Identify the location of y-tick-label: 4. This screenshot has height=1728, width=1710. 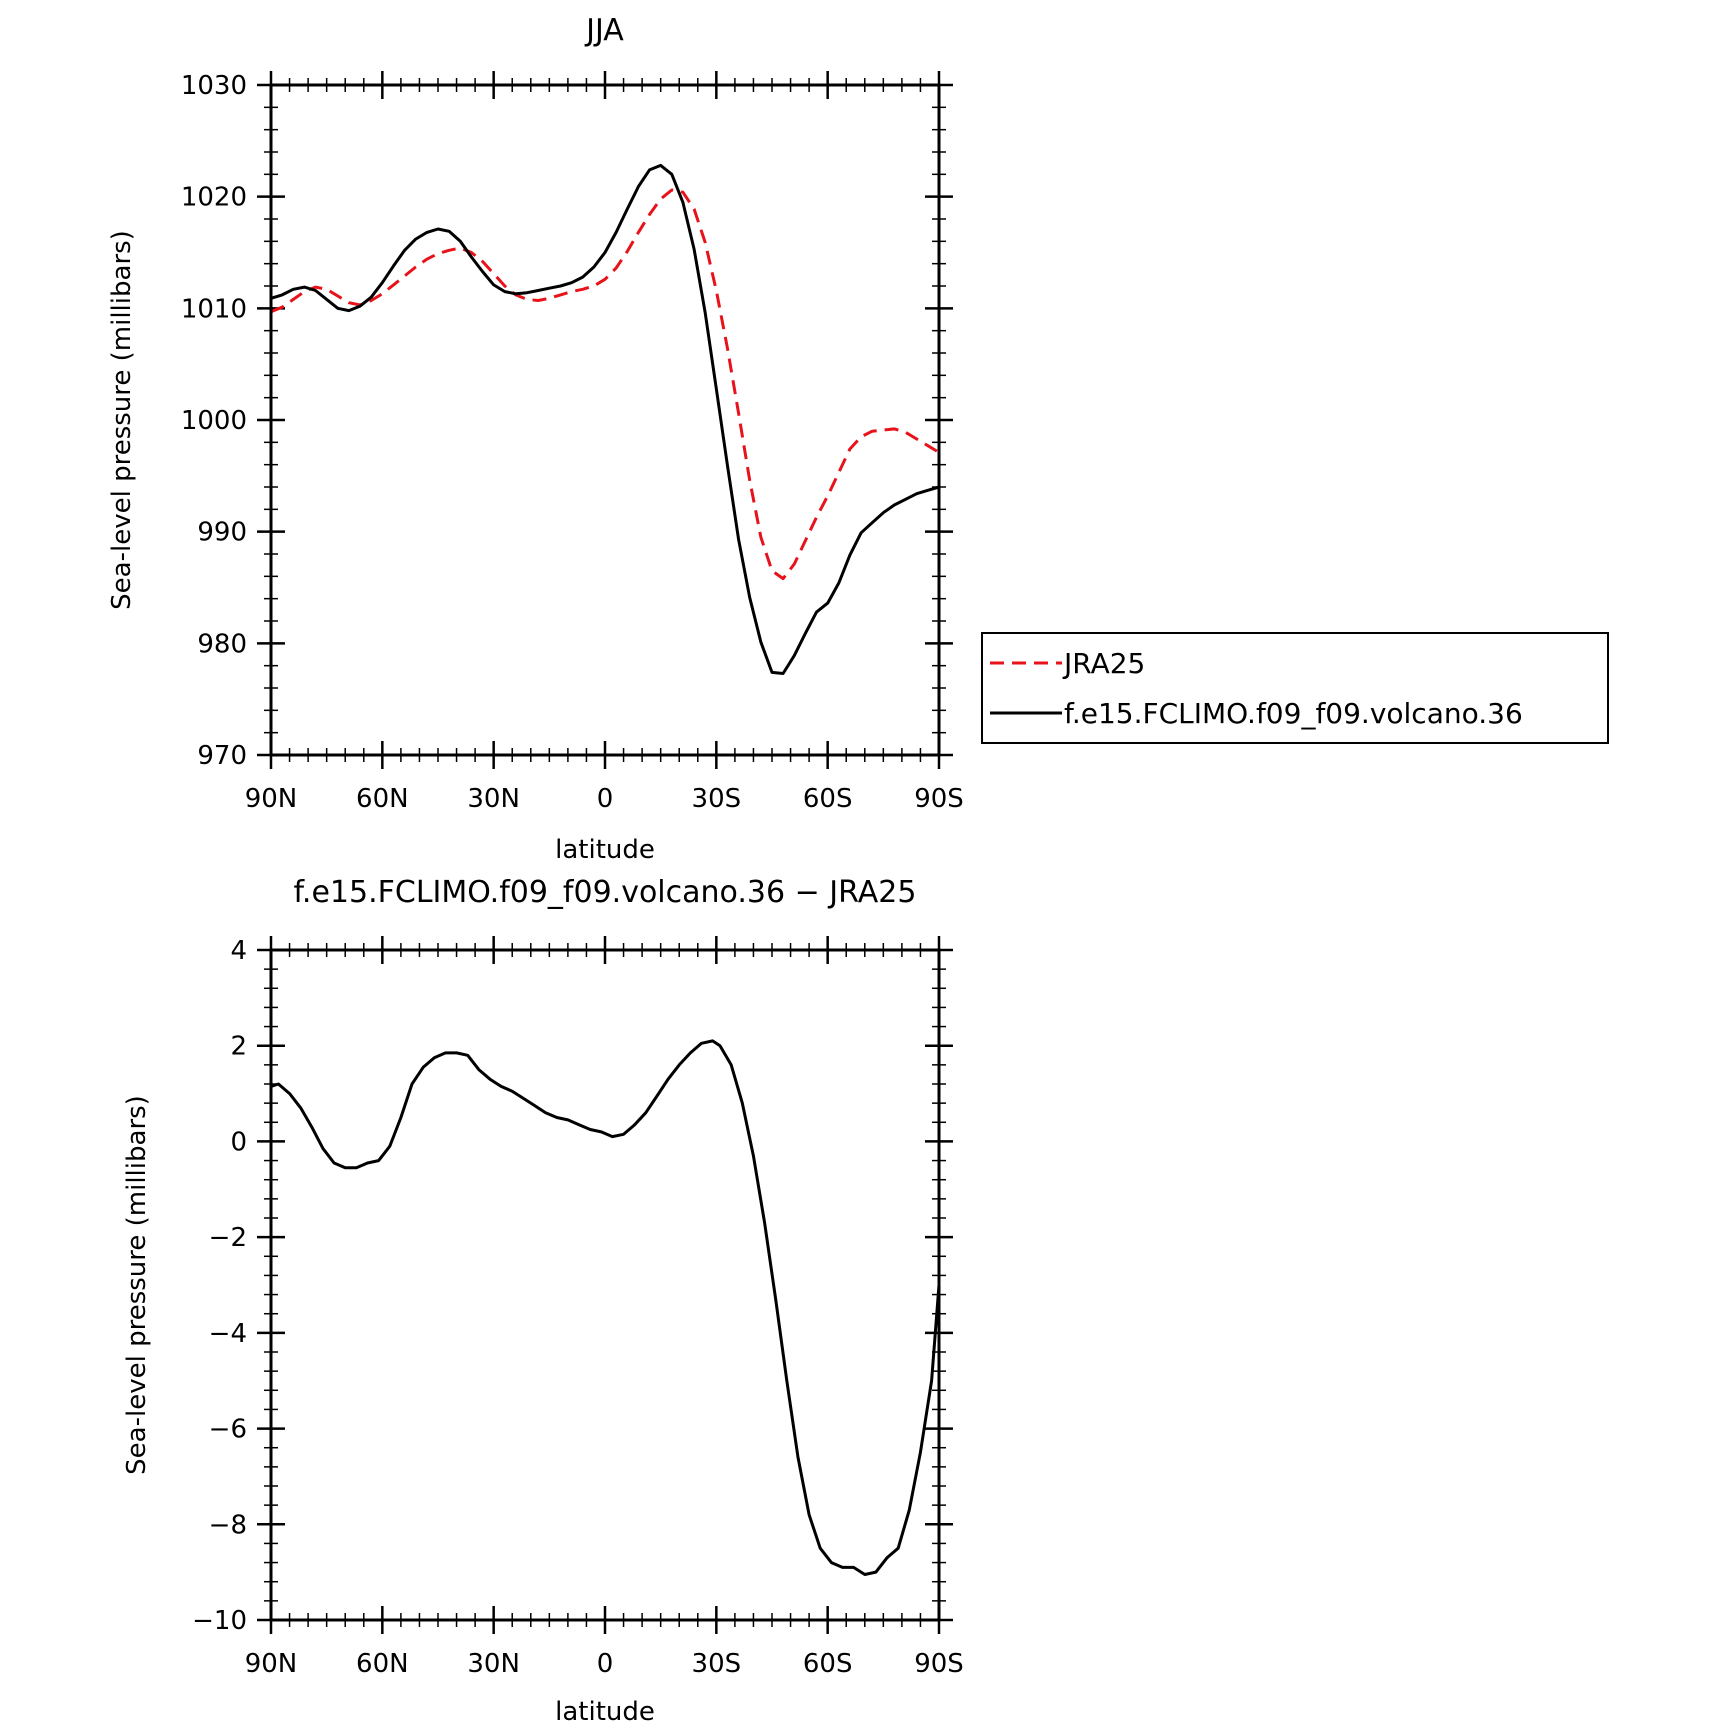
(238, 951).